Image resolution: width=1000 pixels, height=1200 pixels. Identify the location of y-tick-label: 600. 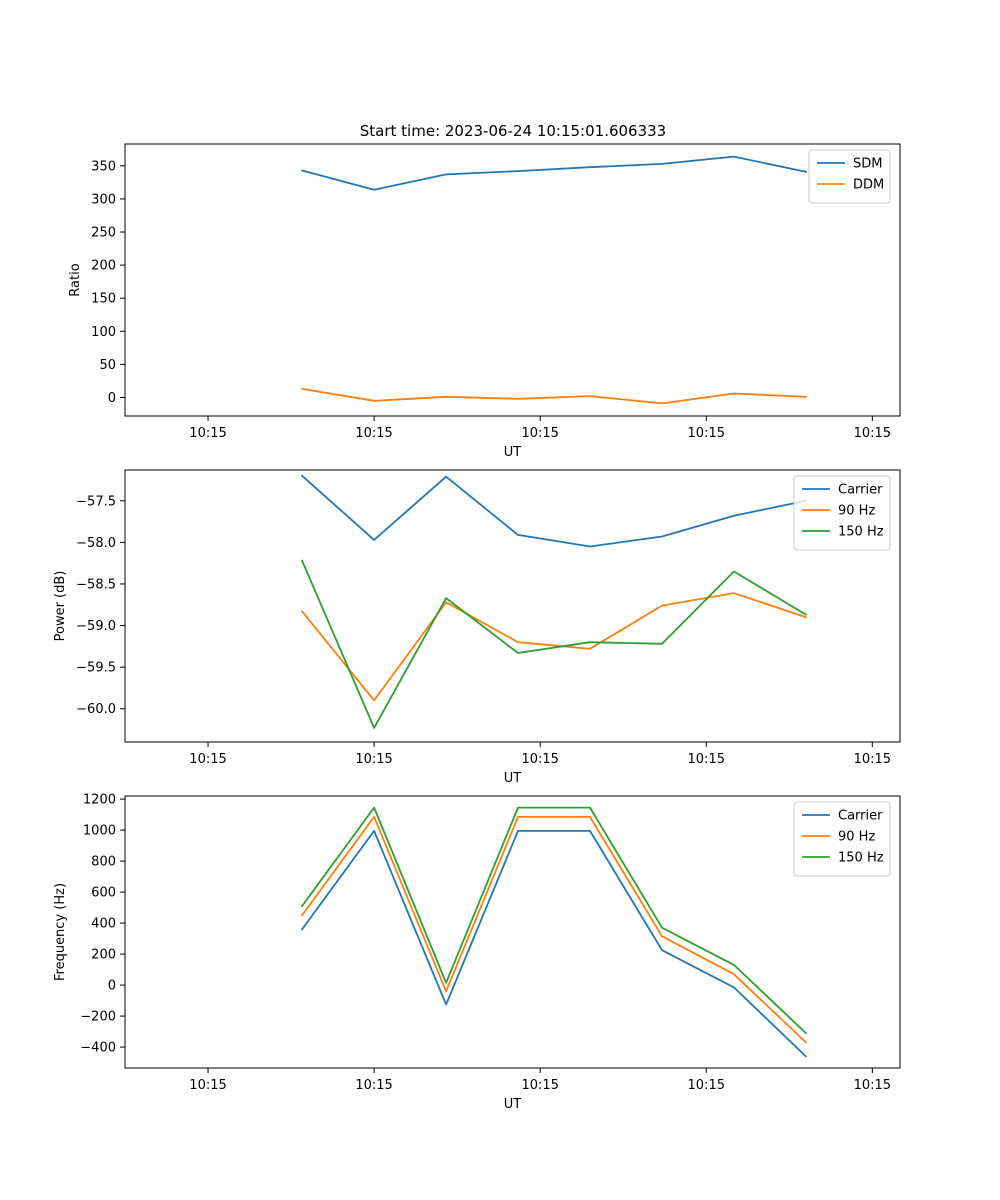
(103, 893).